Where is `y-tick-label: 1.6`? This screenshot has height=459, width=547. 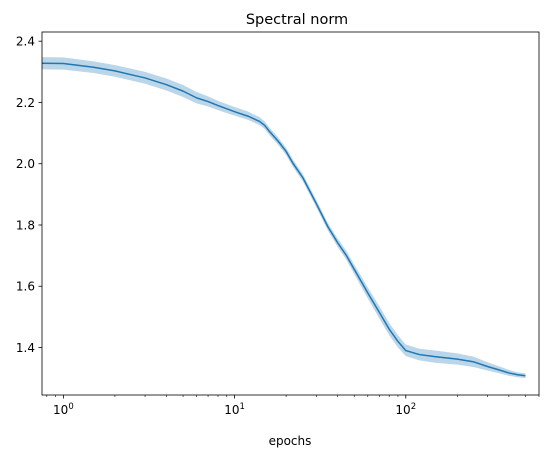
y-tick-label: 1.6 is located at coordinates (25, 287).